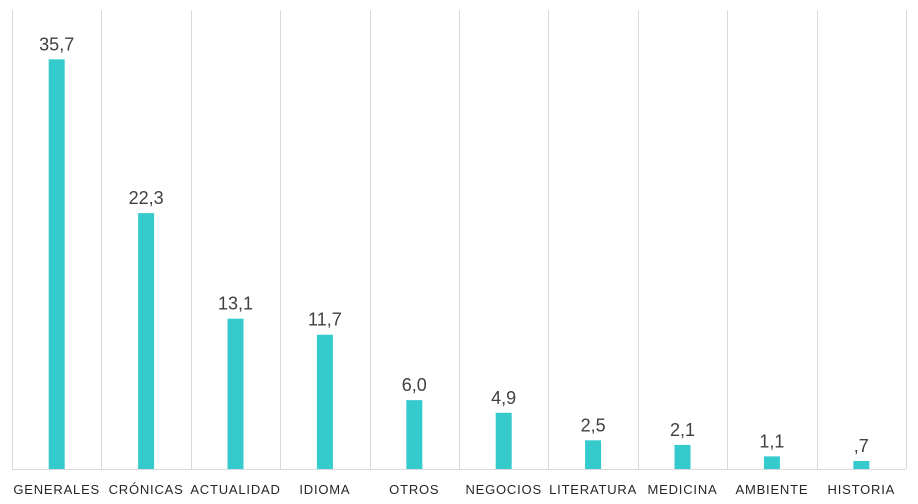  I want to click on data-label-3: 11,7, so click(325, 320).